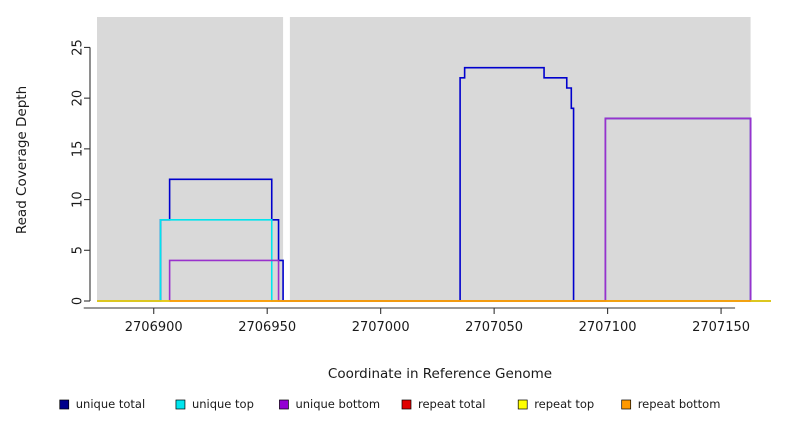 This screenshot has height=432, width=792. Describe the element at coordinates (78, 301) in the screenshot. I see `y-tick-label-0: 0` at that location.